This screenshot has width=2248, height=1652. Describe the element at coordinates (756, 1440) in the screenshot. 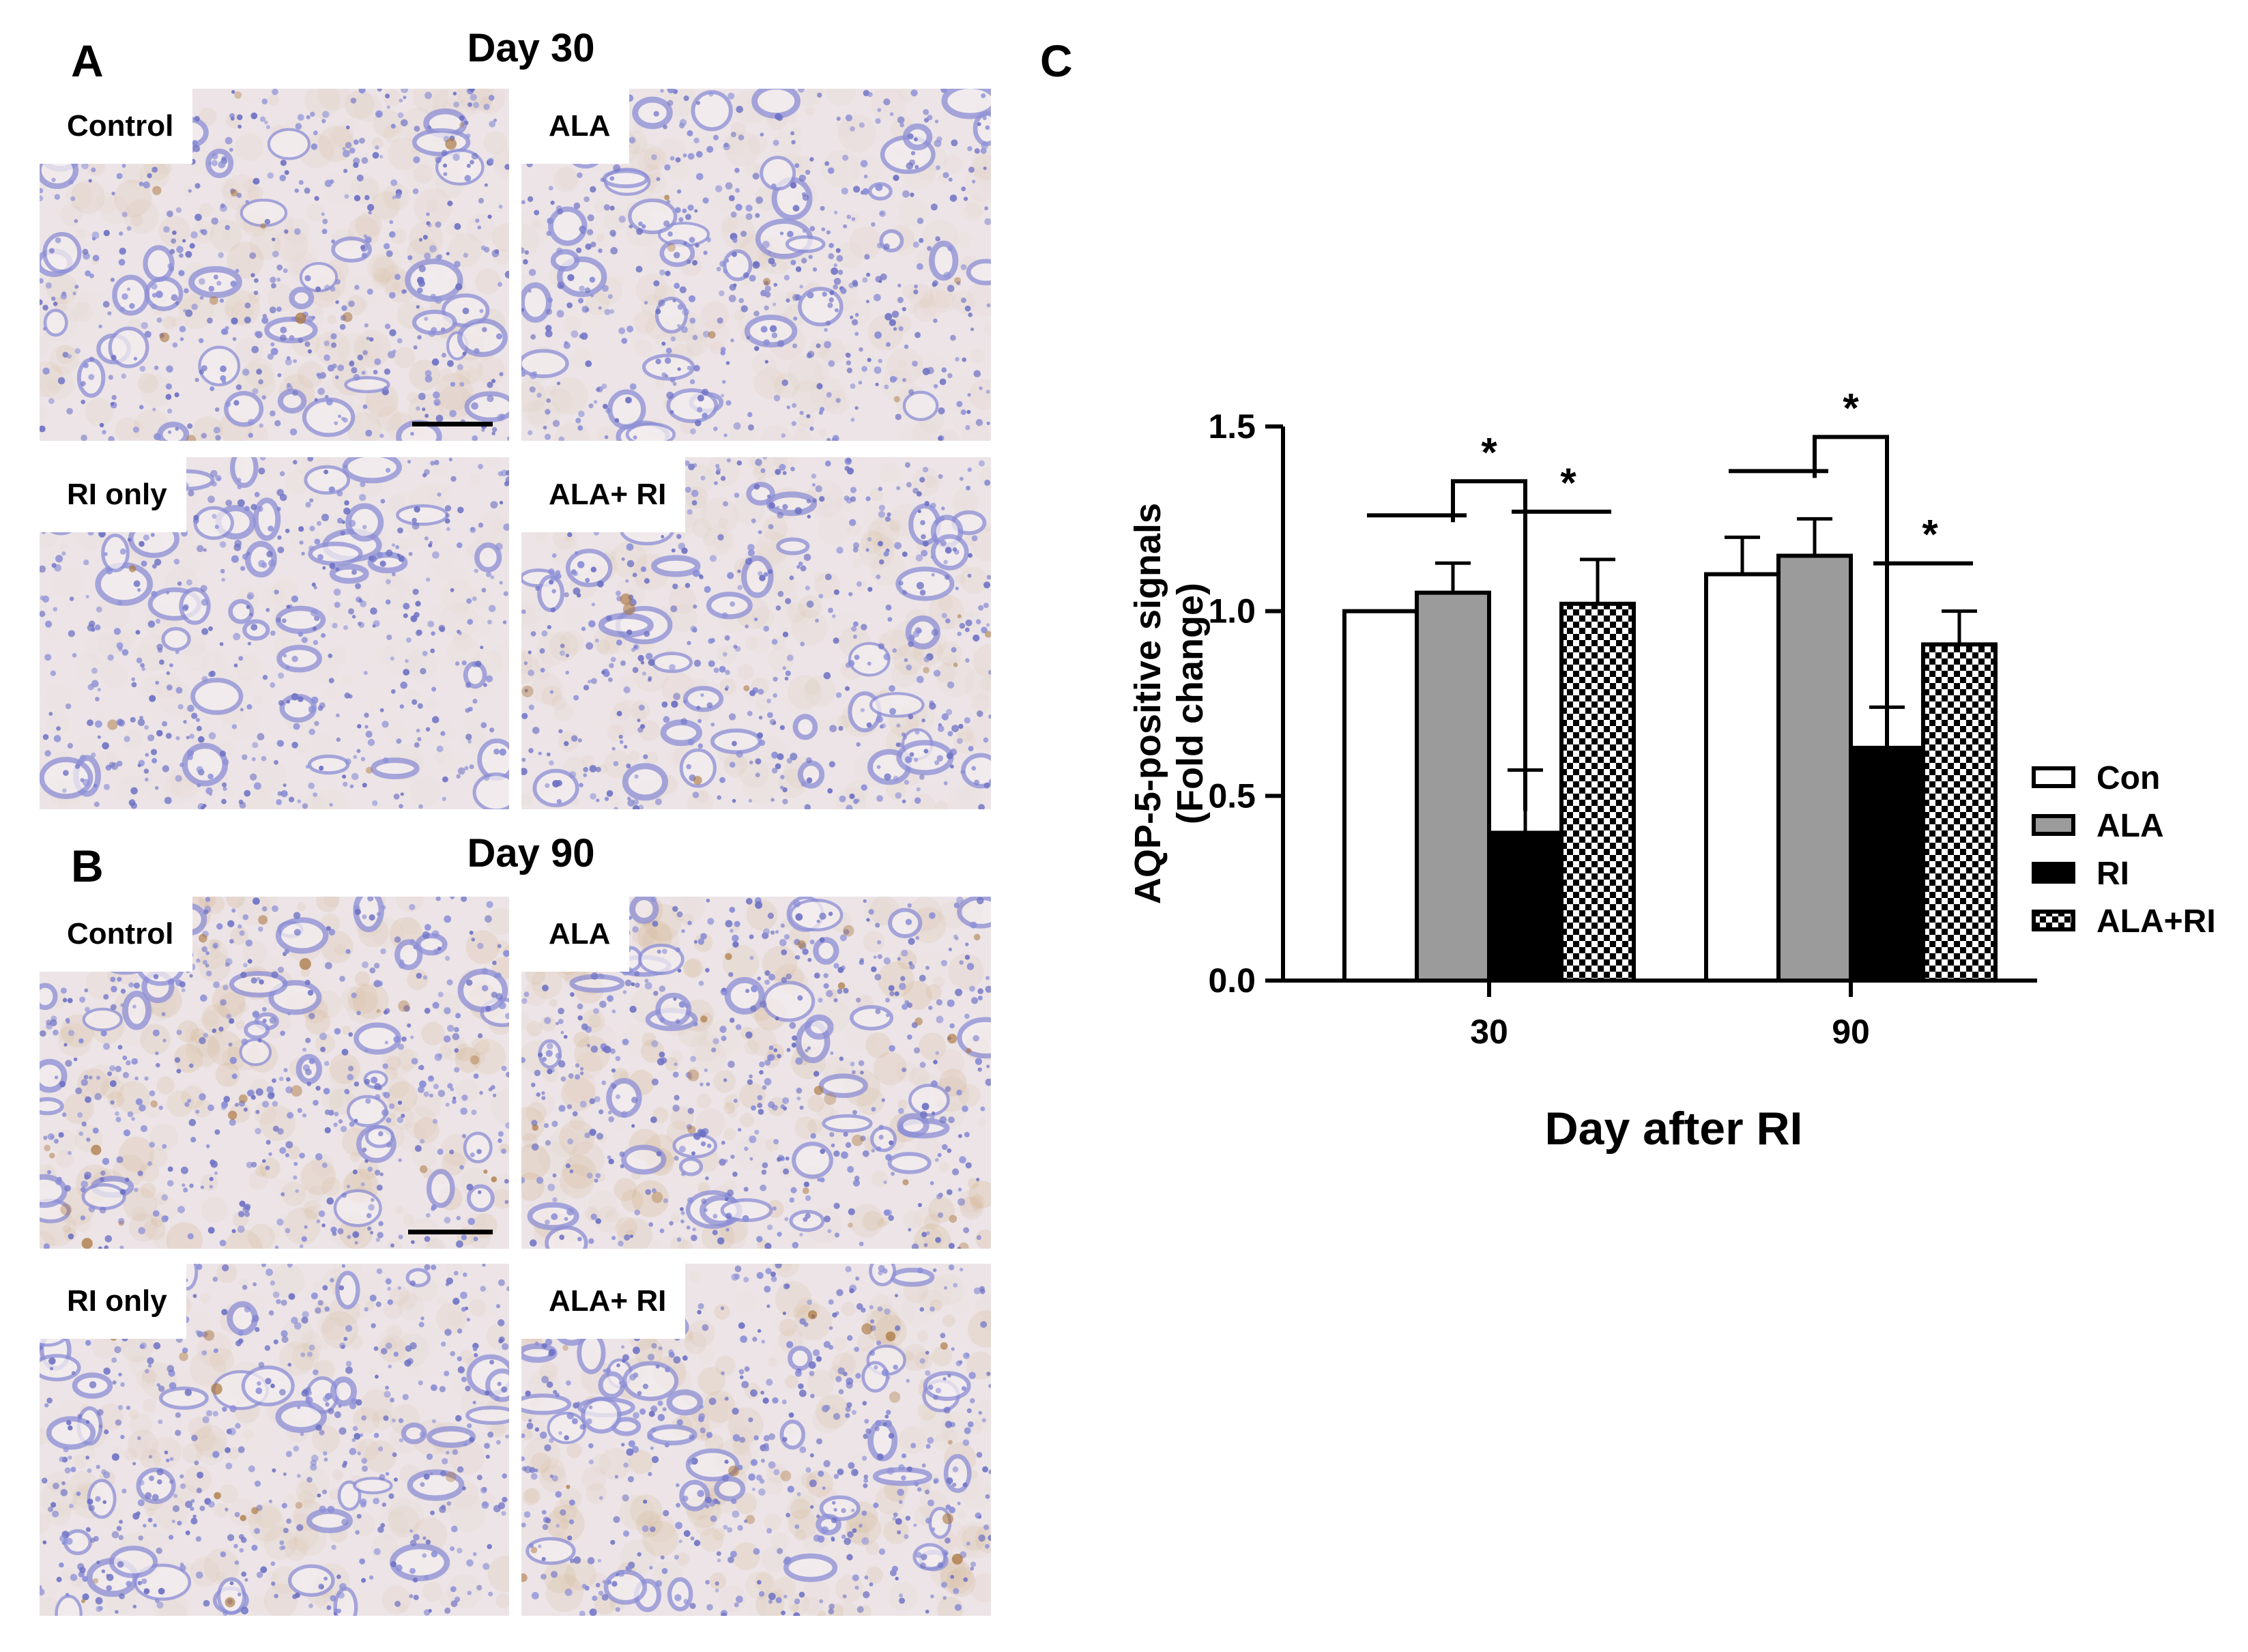

I see `micrograph-day90-ala-ri: ALA+ RI` at that location.